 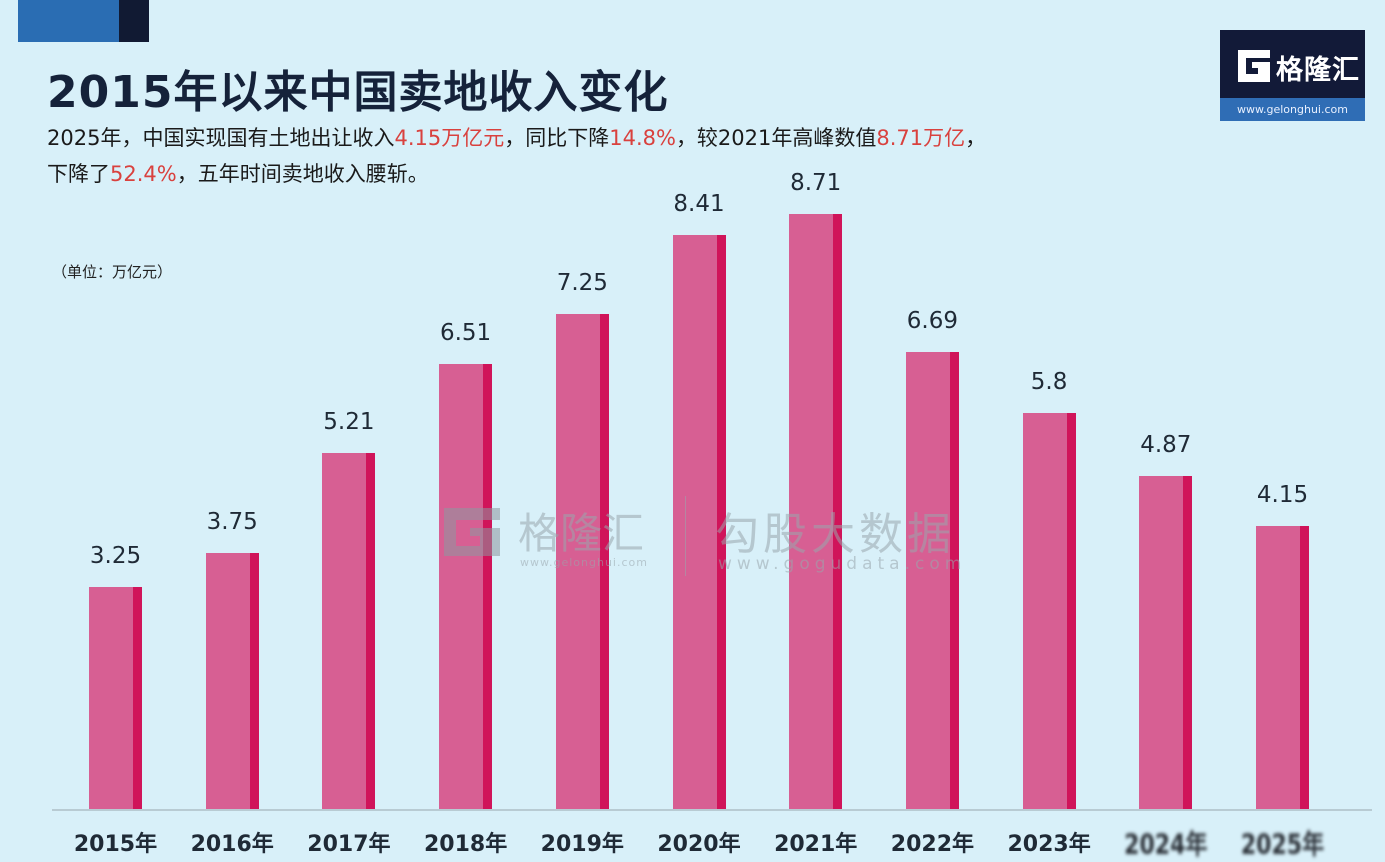 I want to click on subtitle-text: 下降了, so click(x=78, y=174).